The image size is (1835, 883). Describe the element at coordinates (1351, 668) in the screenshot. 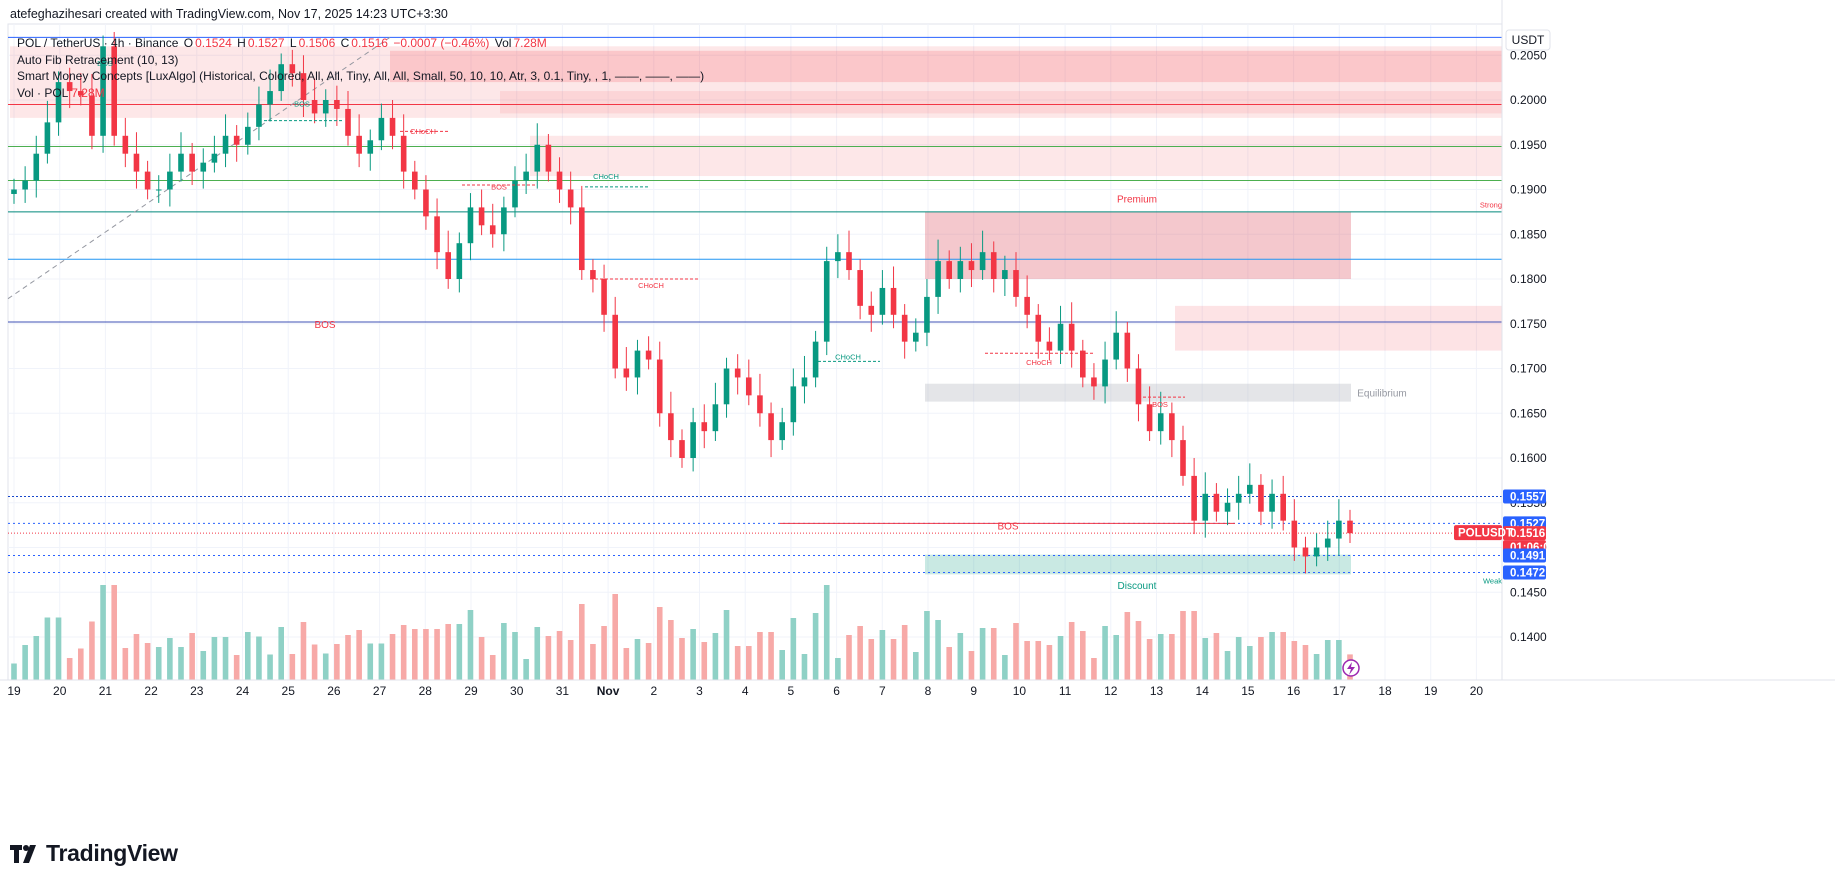

I see `lightning-icon` at that location.